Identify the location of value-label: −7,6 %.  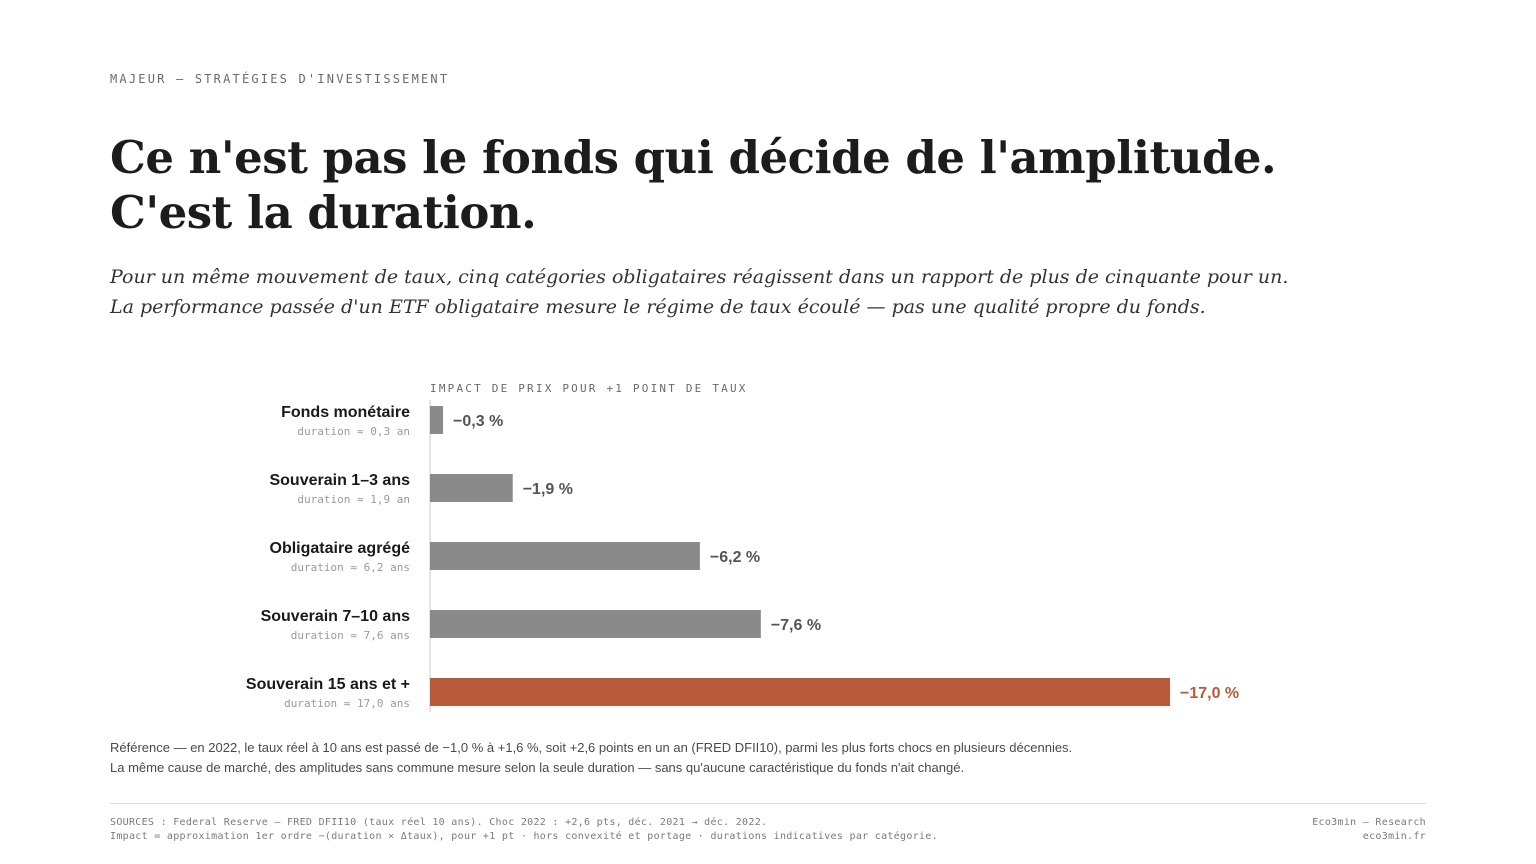
(796, 625).